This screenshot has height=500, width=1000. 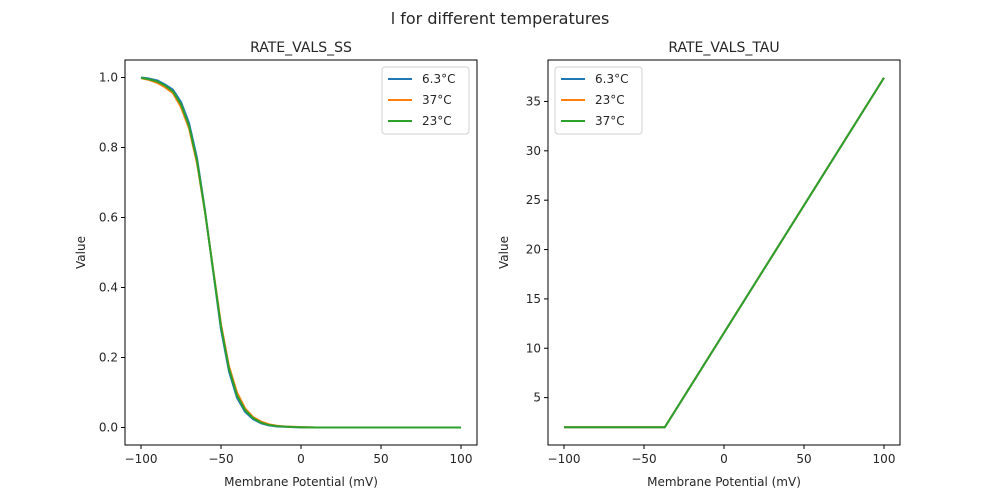 What do you see at coordinates (533, 250) in the screenshot?
I see `y-tick-label: 20` at bounding box center [533, 250].